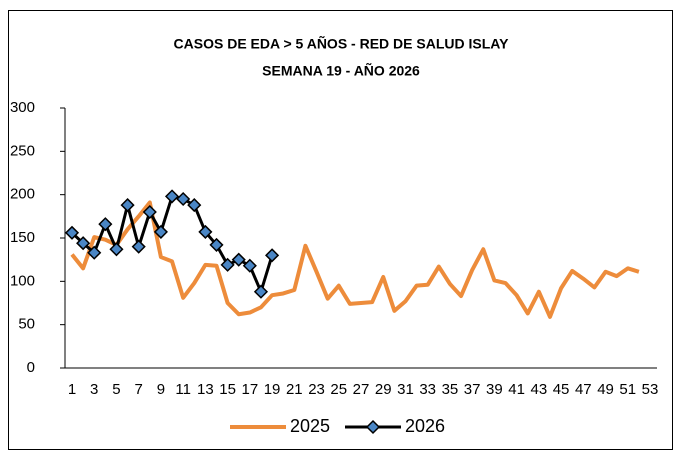 The height and width of the screenshot is (458, 683). Describe the element at coordinates (31, 367) in the screenshot. I see `y-tick-label: 0` at that location.